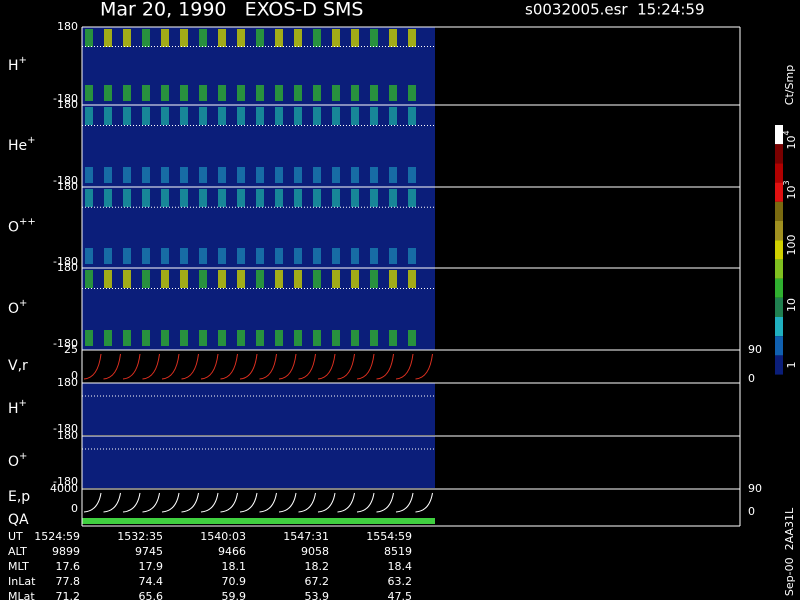 This screenshot has width=800, height=600. Describe the element at coordinates (17, 146) in the screenshot. I see `panel-label-base: He` at that location.